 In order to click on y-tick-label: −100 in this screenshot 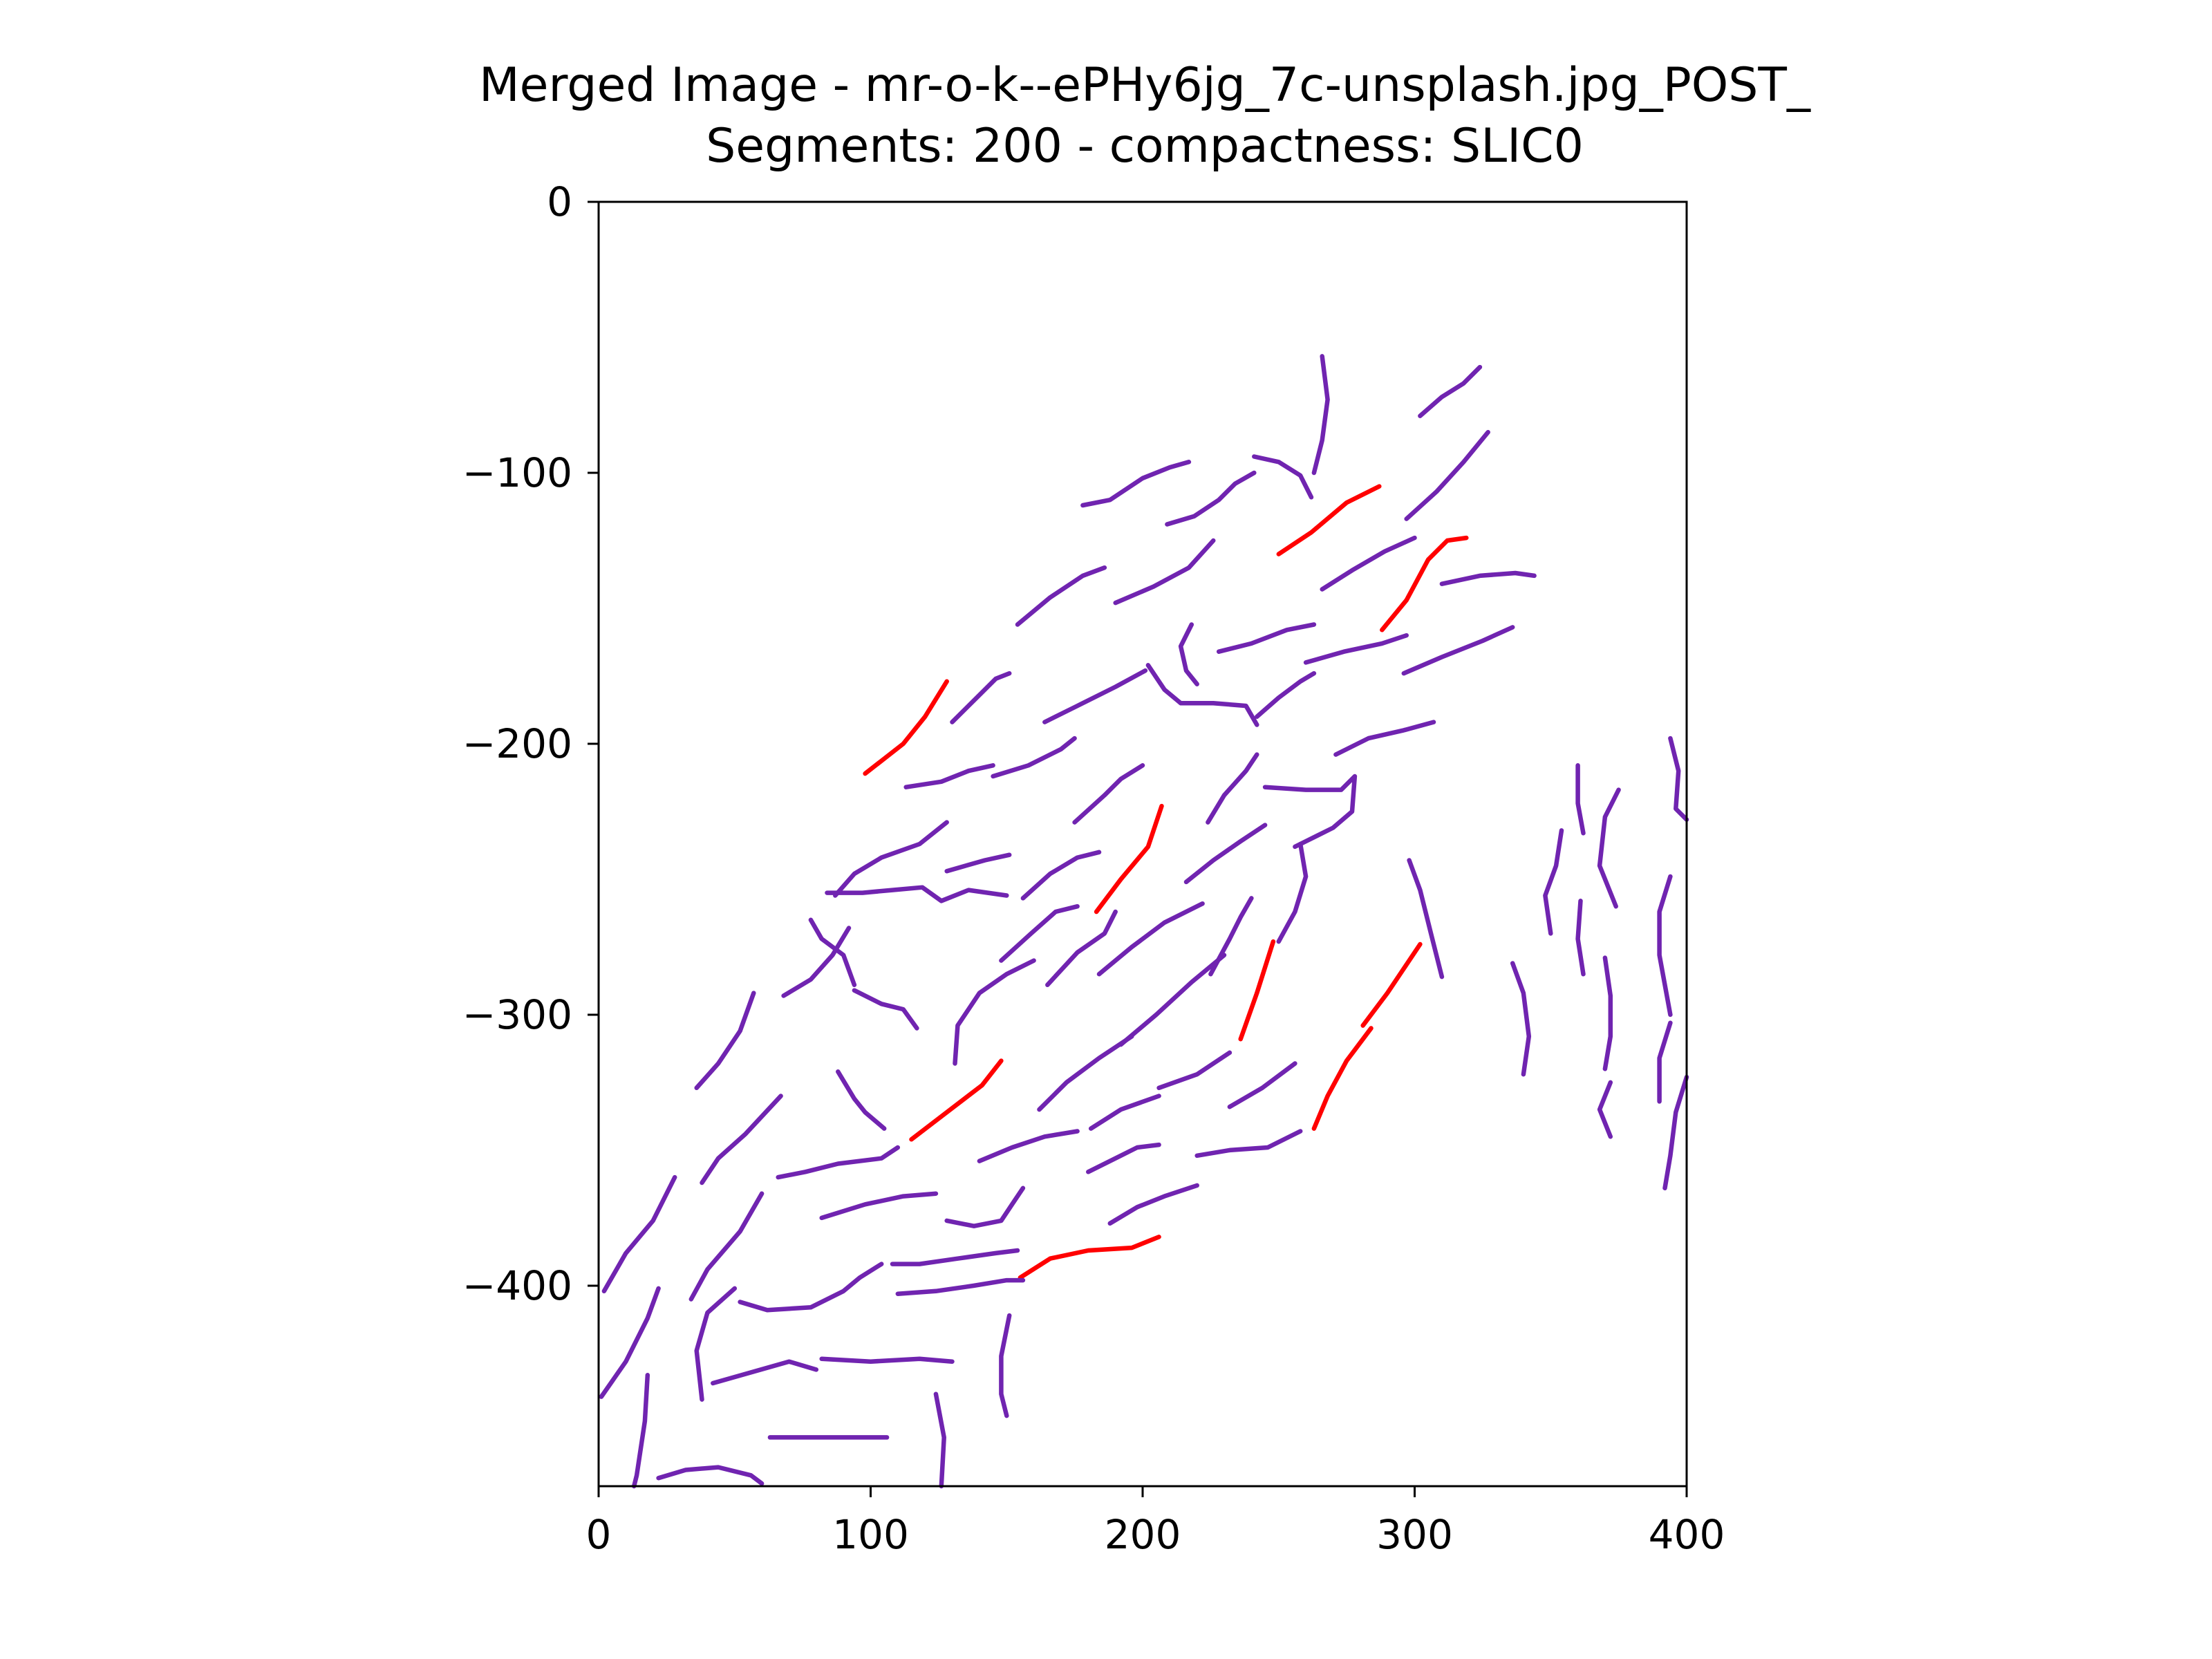, I will do `click(517, 473)`.